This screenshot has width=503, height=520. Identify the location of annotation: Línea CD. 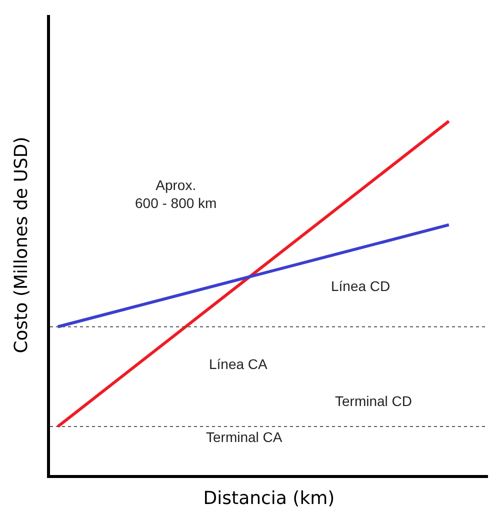
(360, 286).